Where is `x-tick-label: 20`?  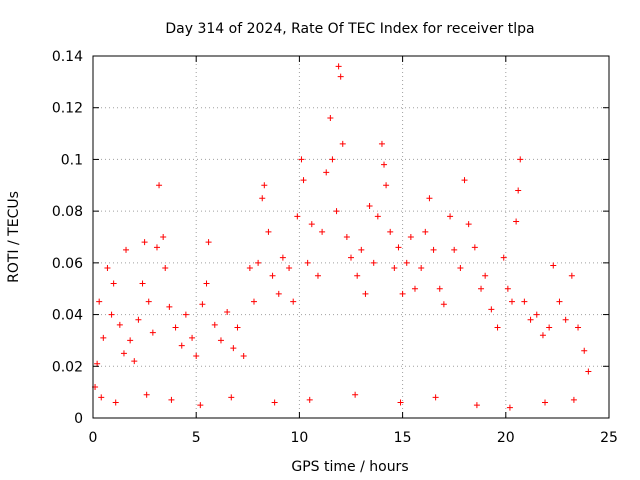
x-tick-label: 20 is located at coordinates (506, 438).